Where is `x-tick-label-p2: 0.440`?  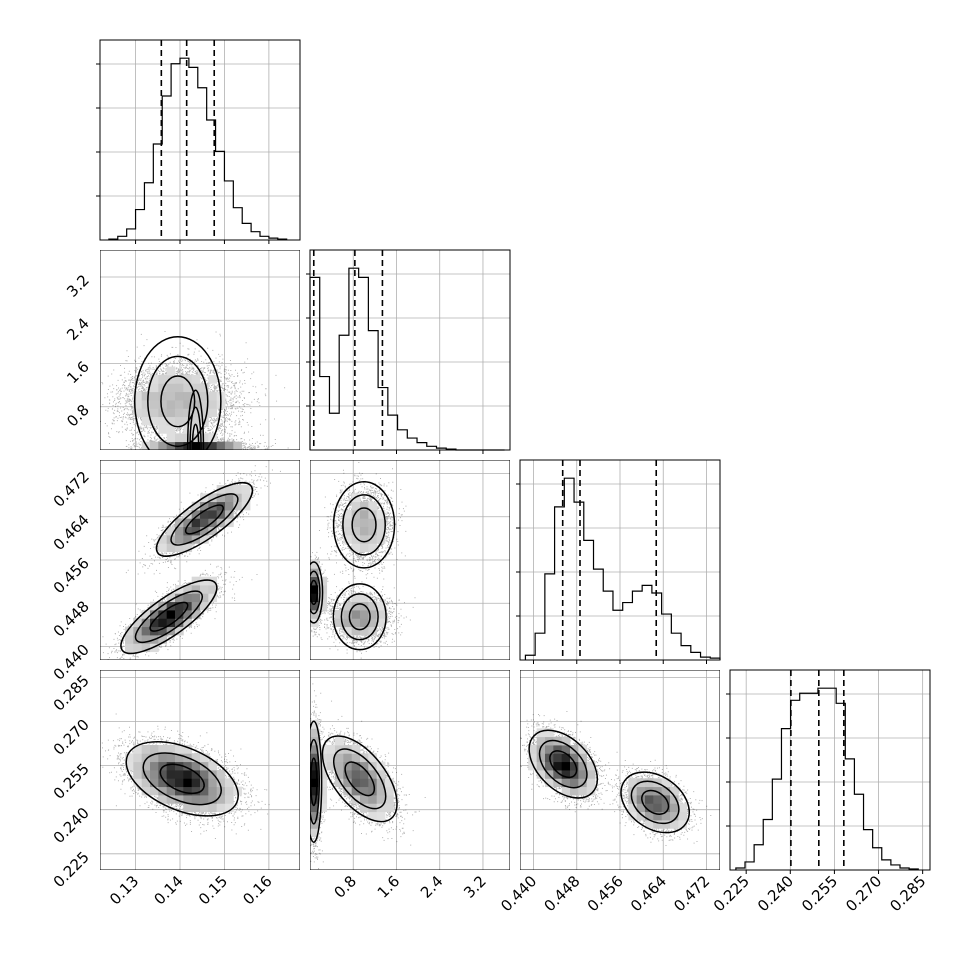 x-tick-label-p2: 0.440 is located at coordinates (518, 893).